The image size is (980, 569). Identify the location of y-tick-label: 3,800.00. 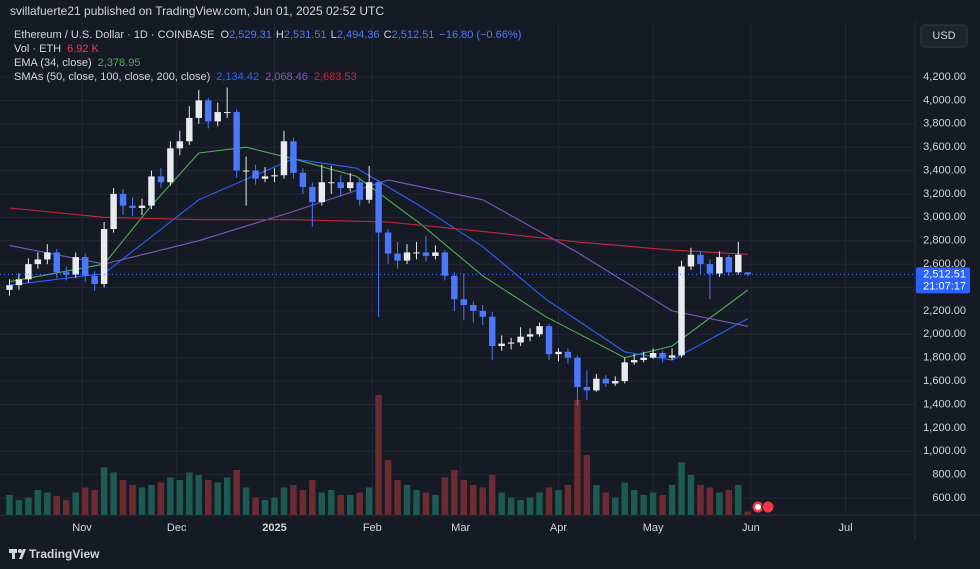
(944, 124).